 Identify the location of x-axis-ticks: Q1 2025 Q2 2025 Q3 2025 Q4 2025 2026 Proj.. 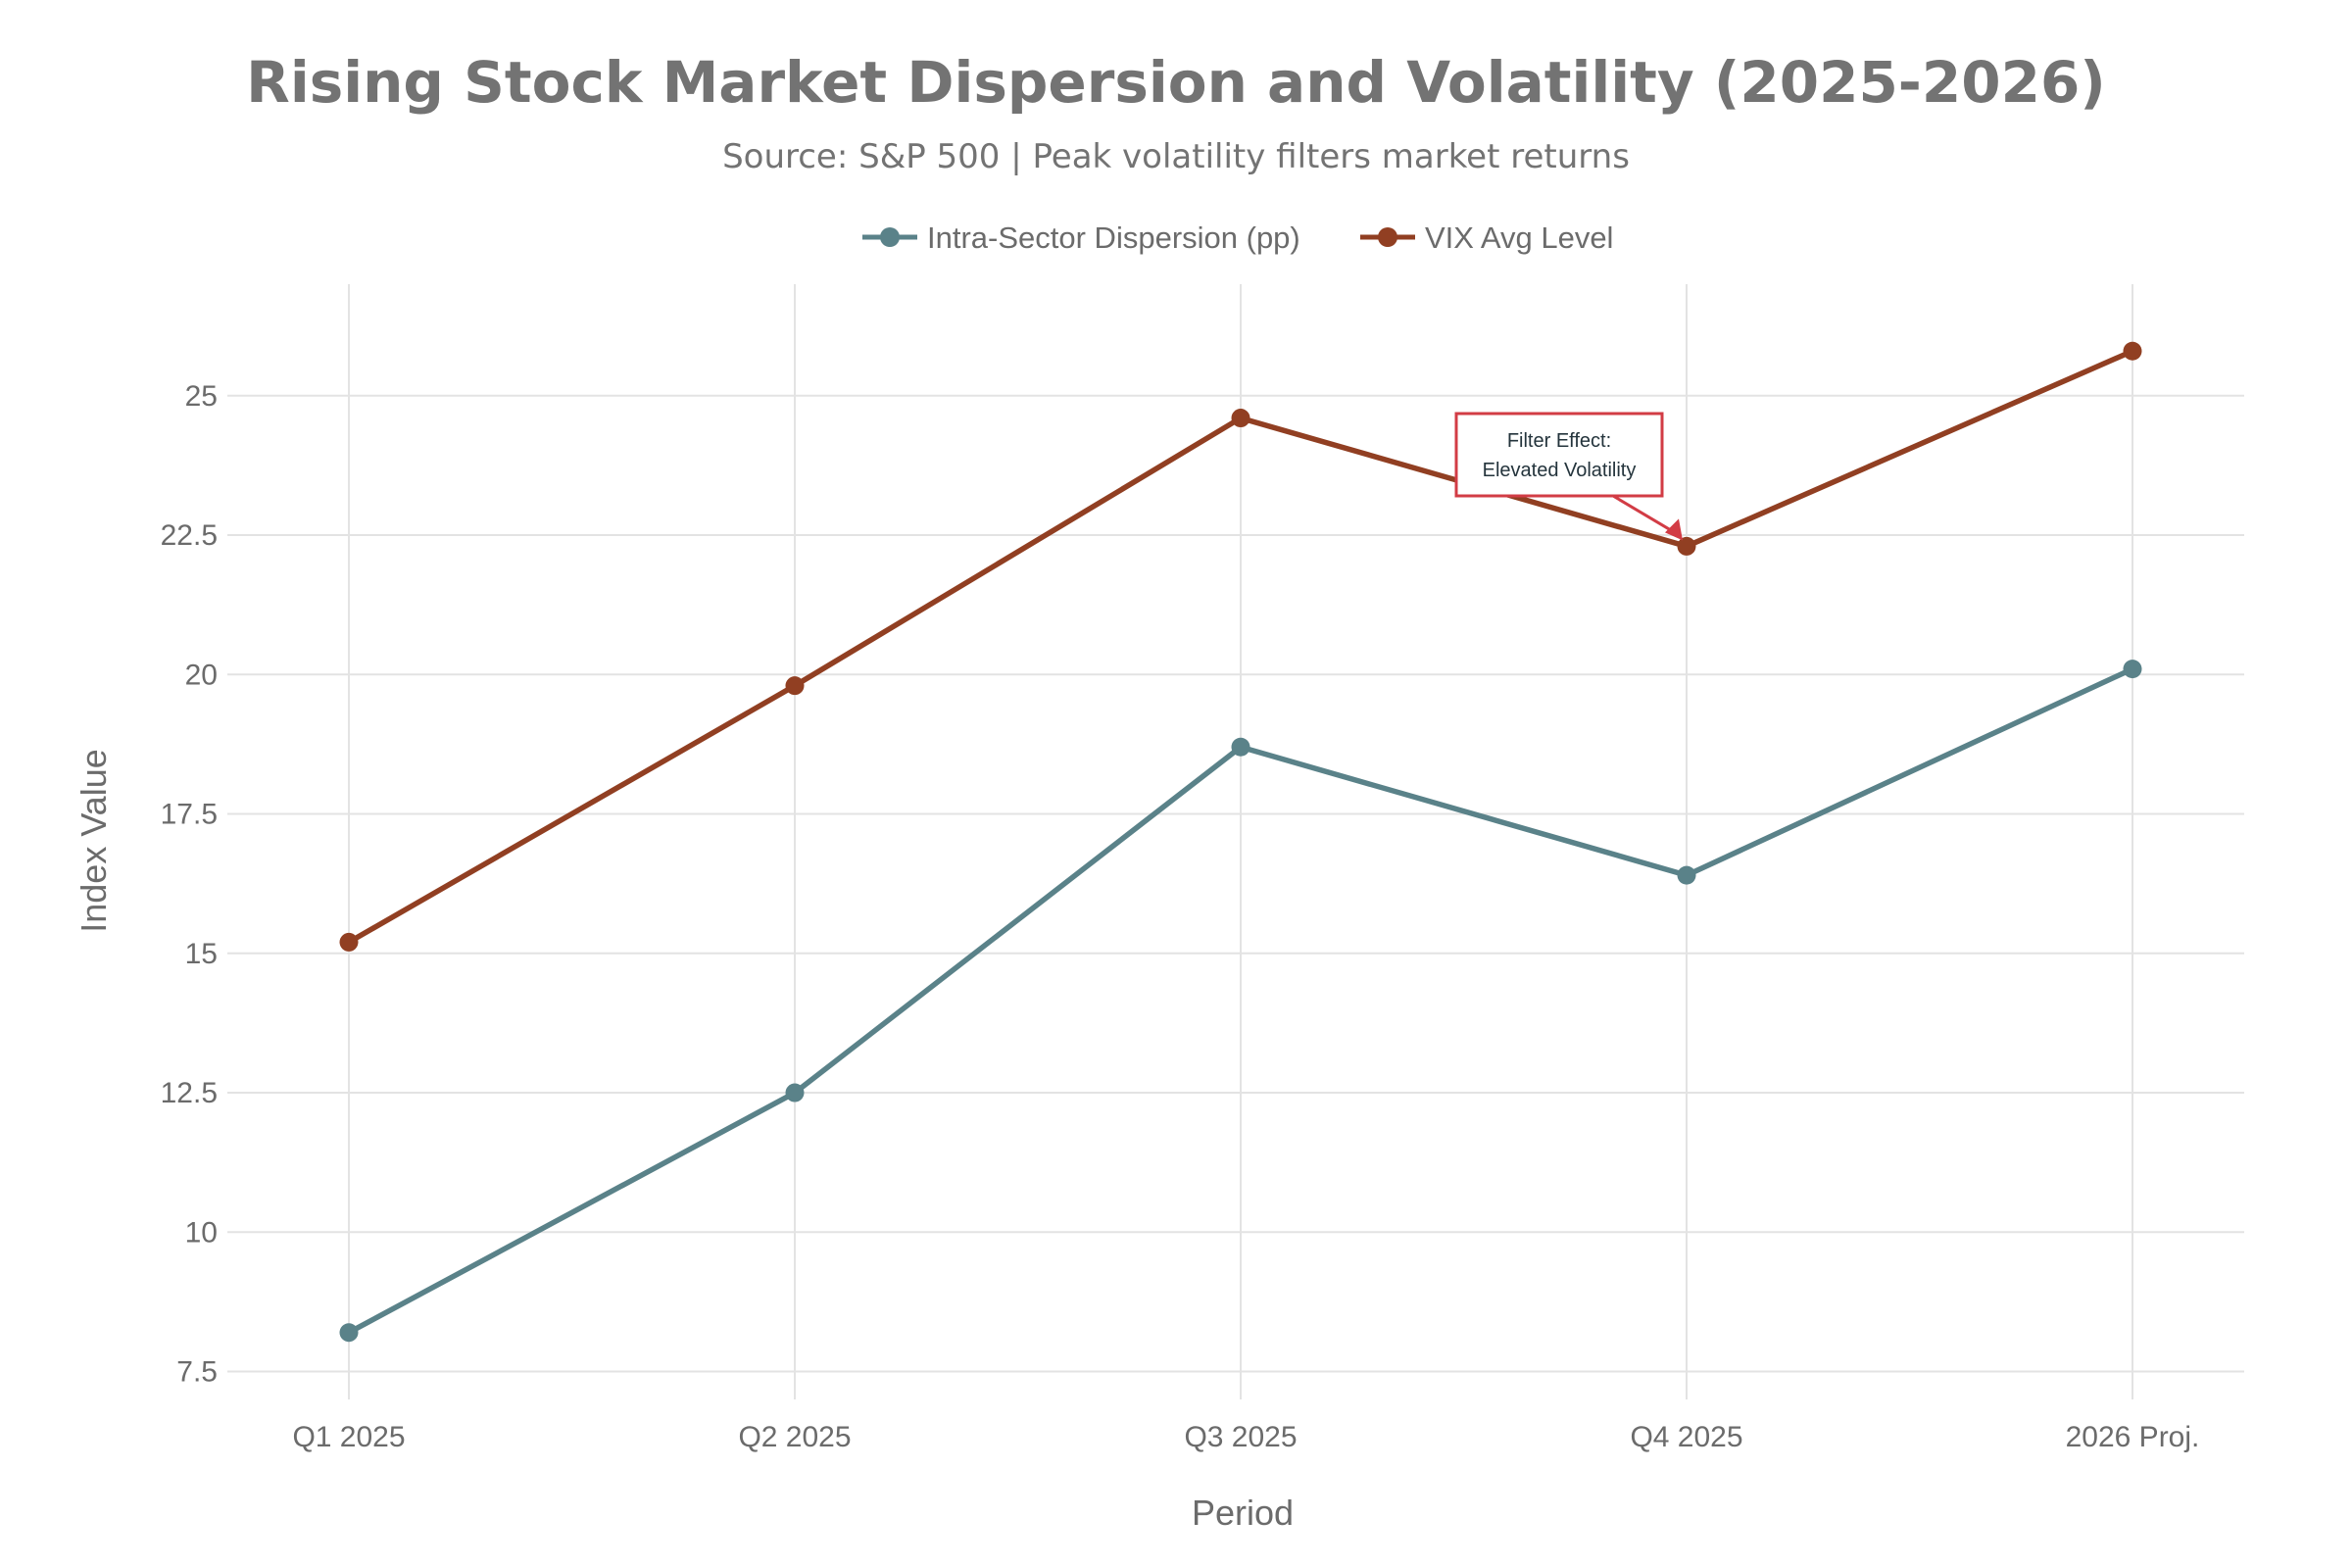
(1245, 1437).